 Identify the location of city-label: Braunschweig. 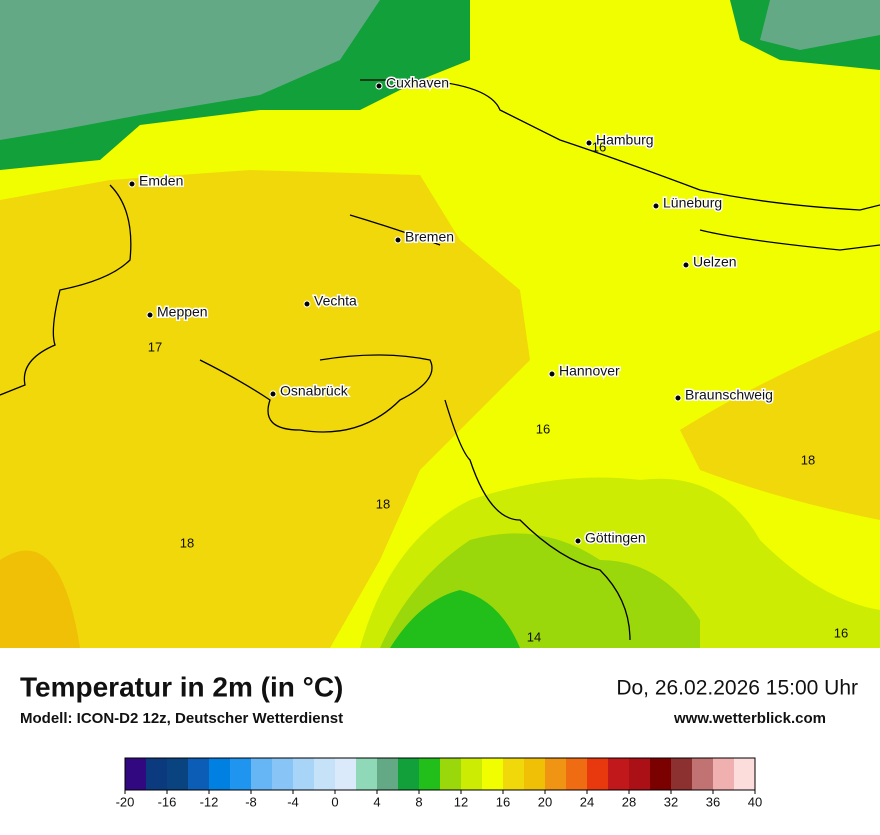
(729, 395).